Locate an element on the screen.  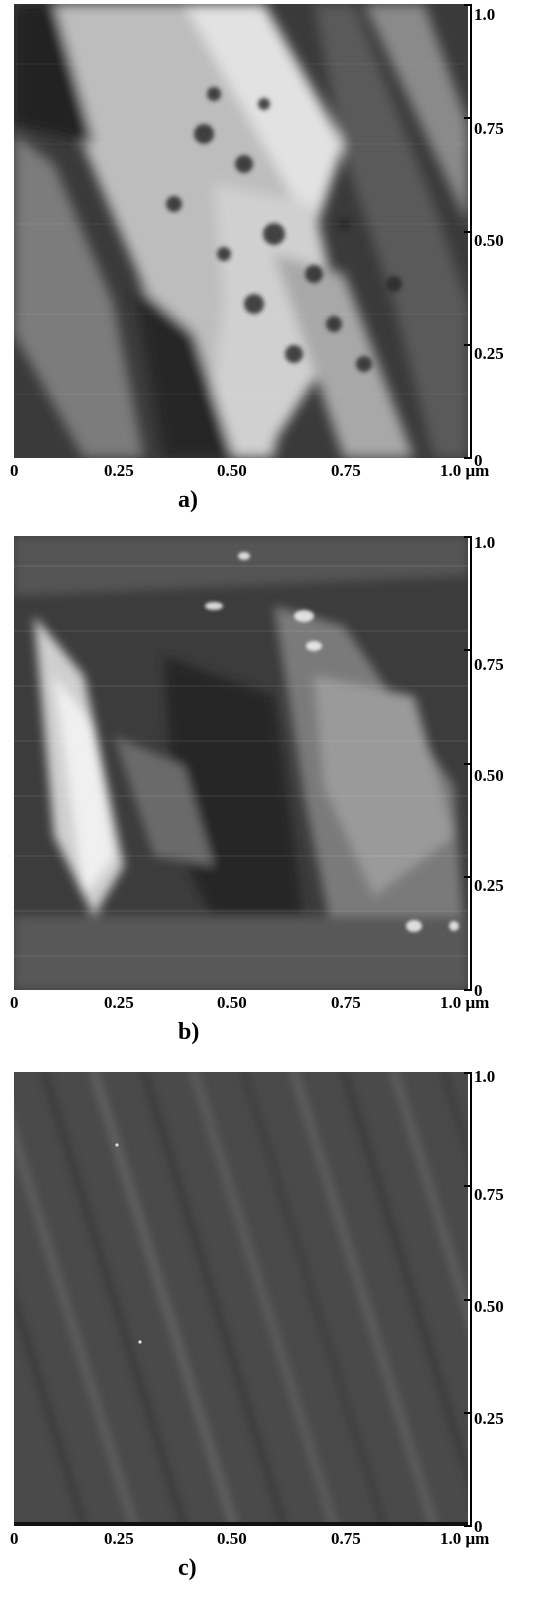
y-axis-b is located at coordinates (468, 763).